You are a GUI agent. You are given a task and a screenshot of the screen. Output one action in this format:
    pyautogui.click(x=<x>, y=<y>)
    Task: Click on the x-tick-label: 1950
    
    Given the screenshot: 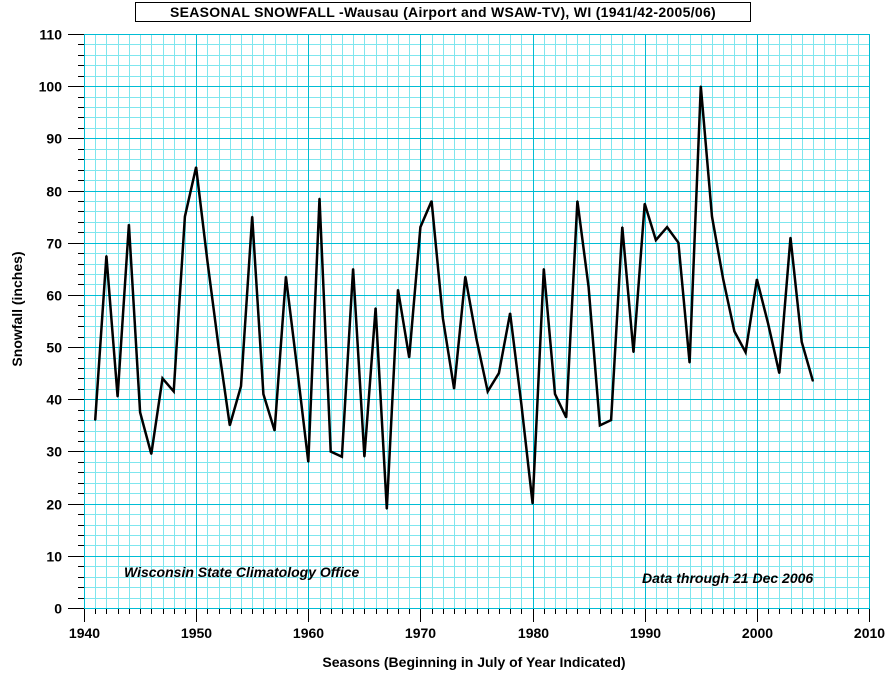 What is the action you would take?
    pyautogui.click(x=196, y=633)
    